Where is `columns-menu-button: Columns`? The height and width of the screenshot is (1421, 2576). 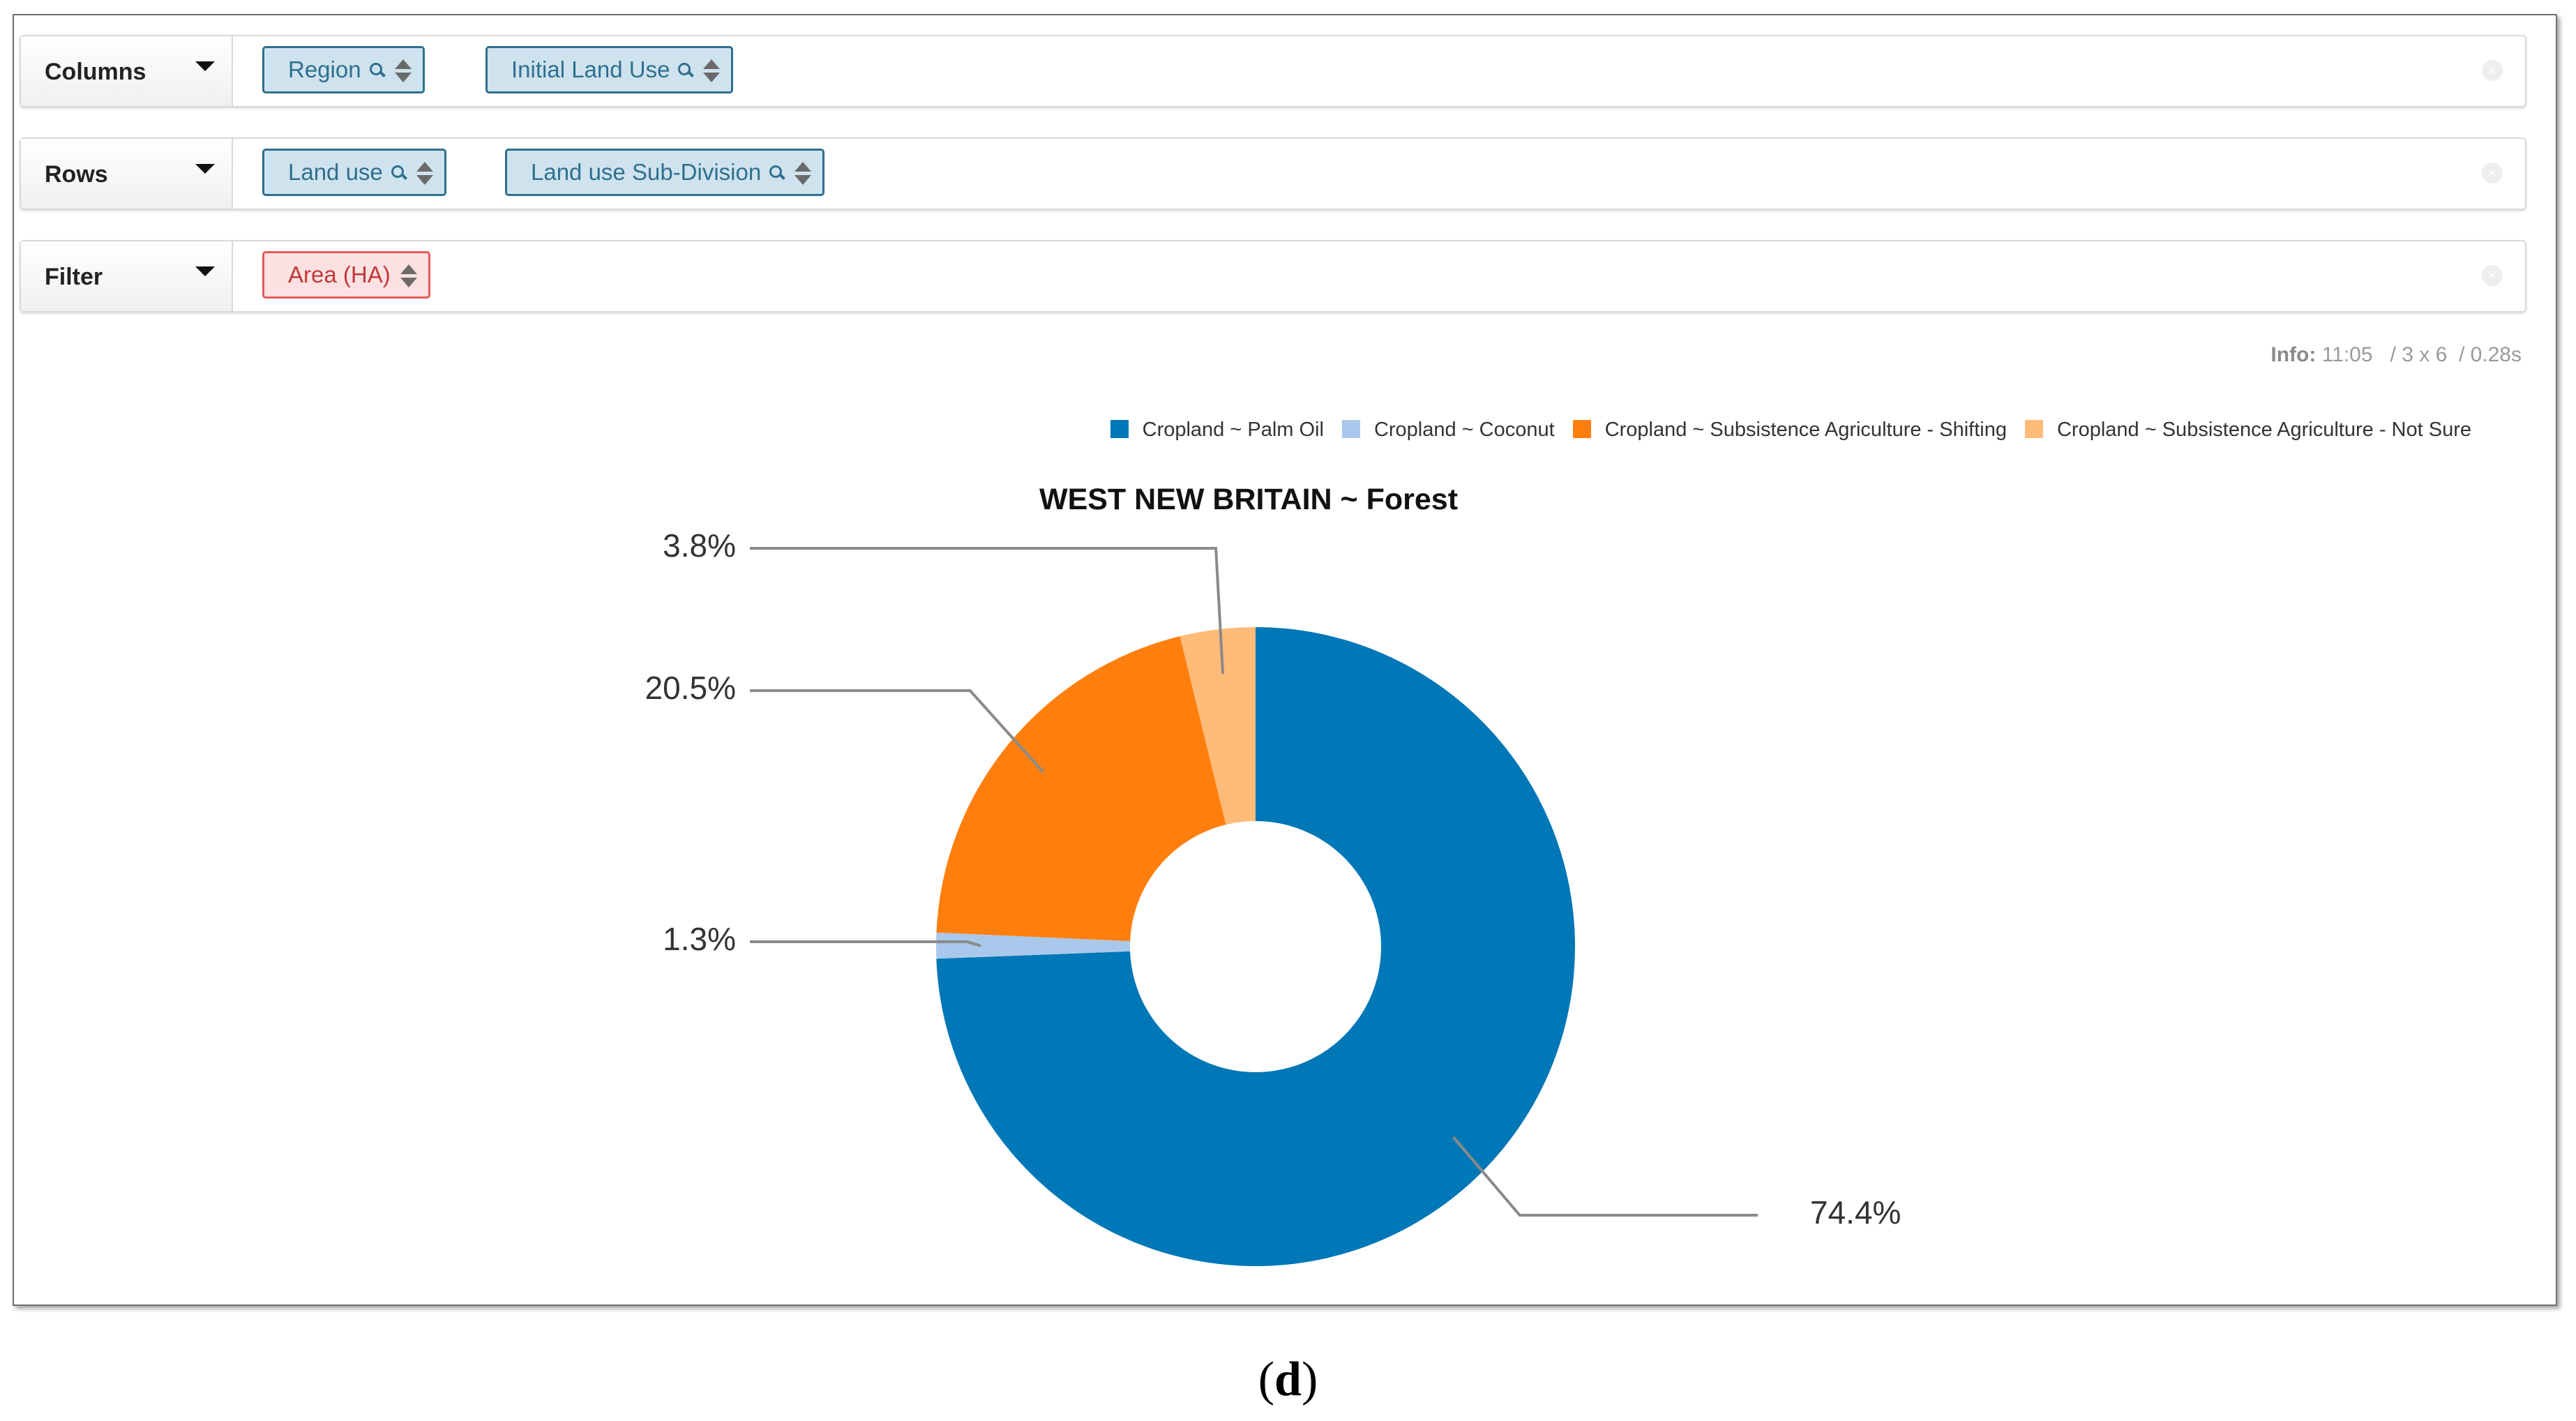 columns-menu-button: Columns is located at coordinates (127, 71).